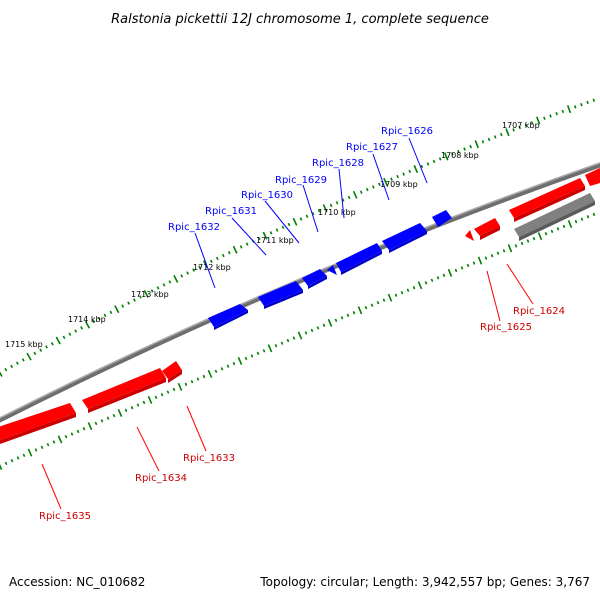  What do you see at coordinates (231, 211) in the screenshot?
I see `label-rpic-1631: Rpic_1631` at bounding box center [231, 211].